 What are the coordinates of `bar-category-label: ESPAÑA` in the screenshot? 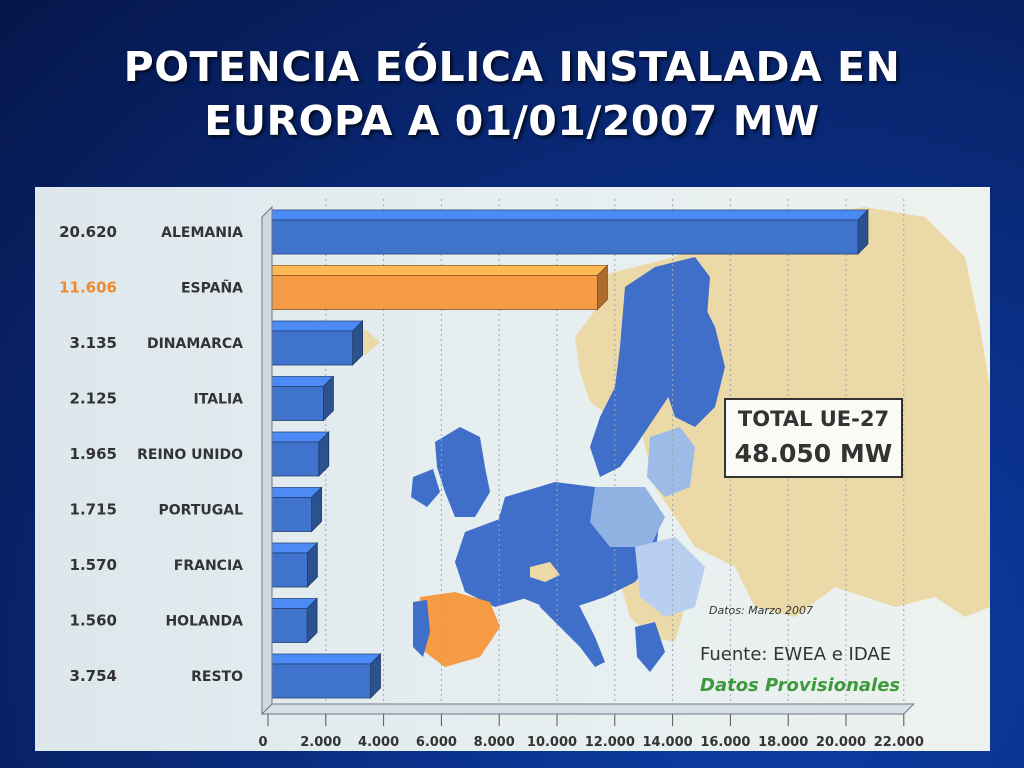 It's located at (212, 288).